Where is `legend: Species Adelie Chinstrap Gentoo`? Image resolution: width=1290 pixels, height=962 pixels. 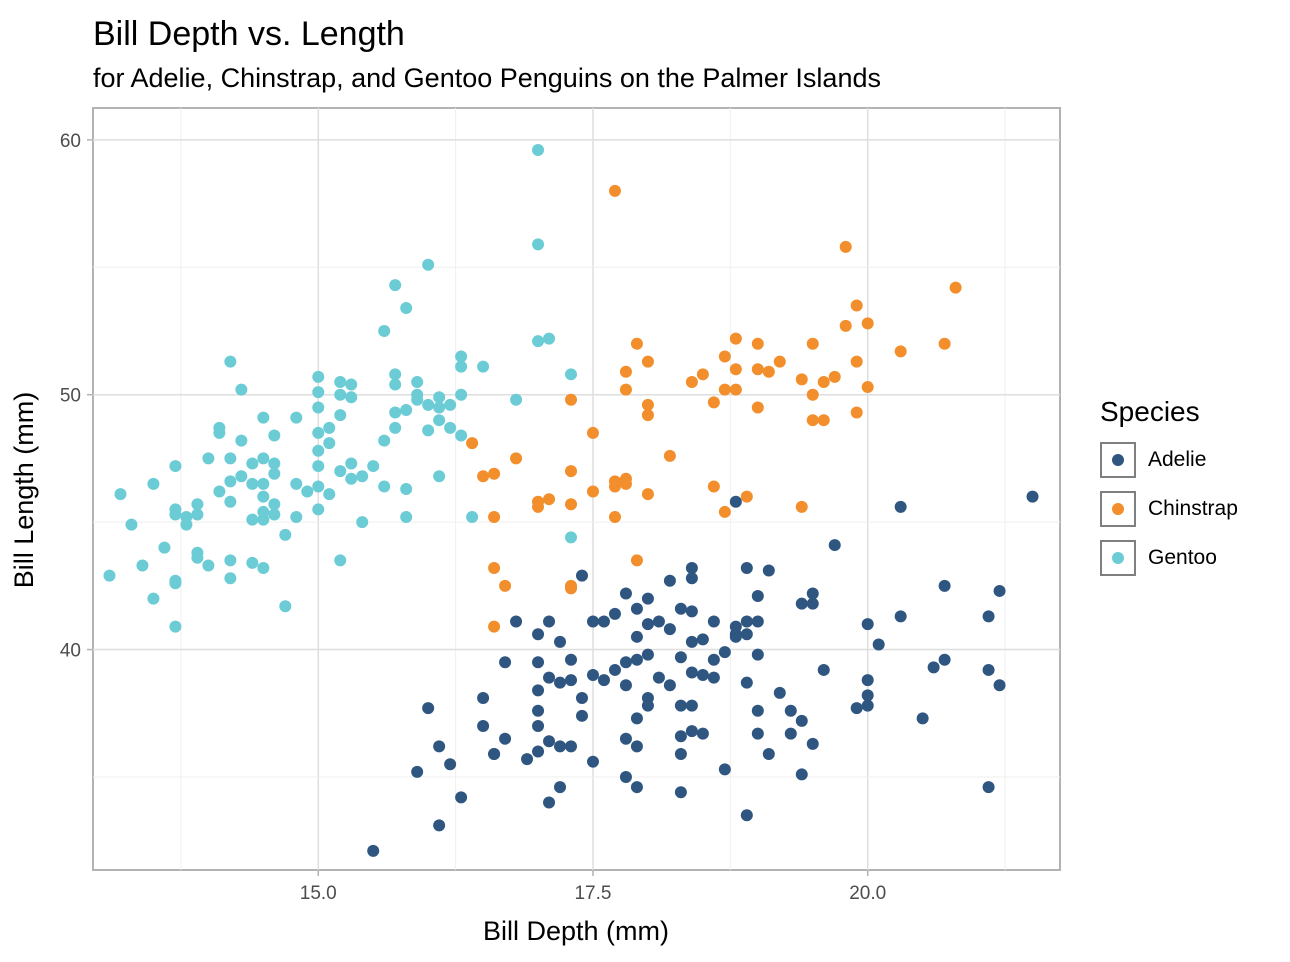
legend: Species Adelie Chinstrap Gentoo is located at coordinates (1169, 488).